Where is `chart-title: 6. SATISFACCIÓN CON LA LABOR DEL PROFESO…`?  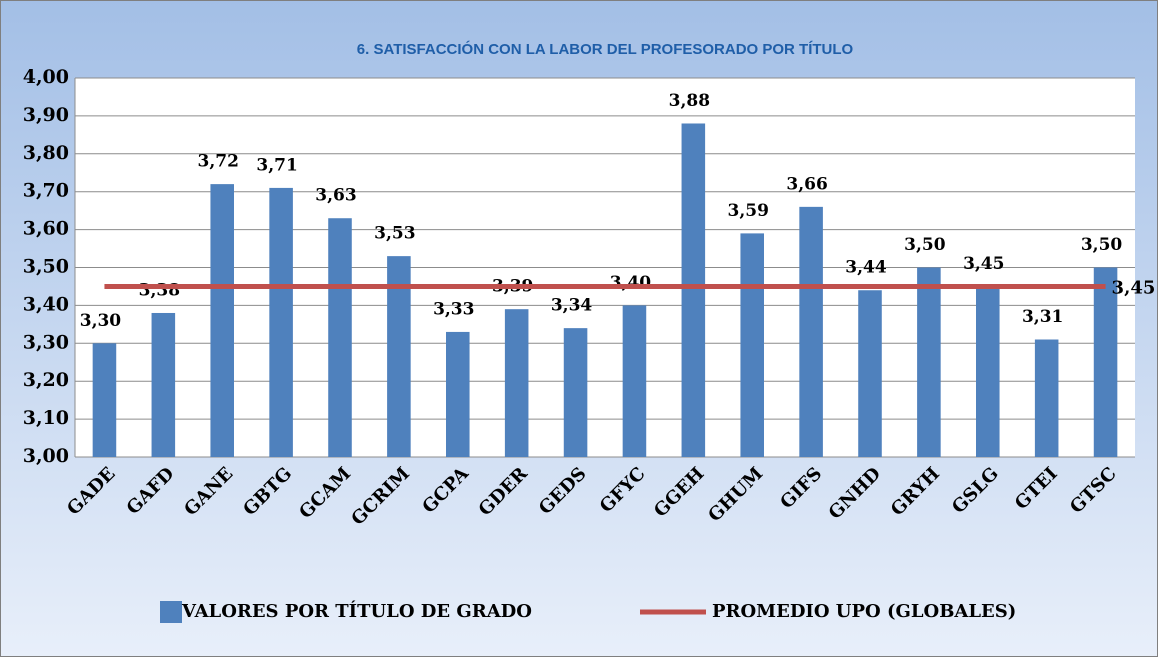
chart-title: 6. SATISFACCIÓN CON LA LABOR DEL PROFESO… is located at coordinates (605, 49).